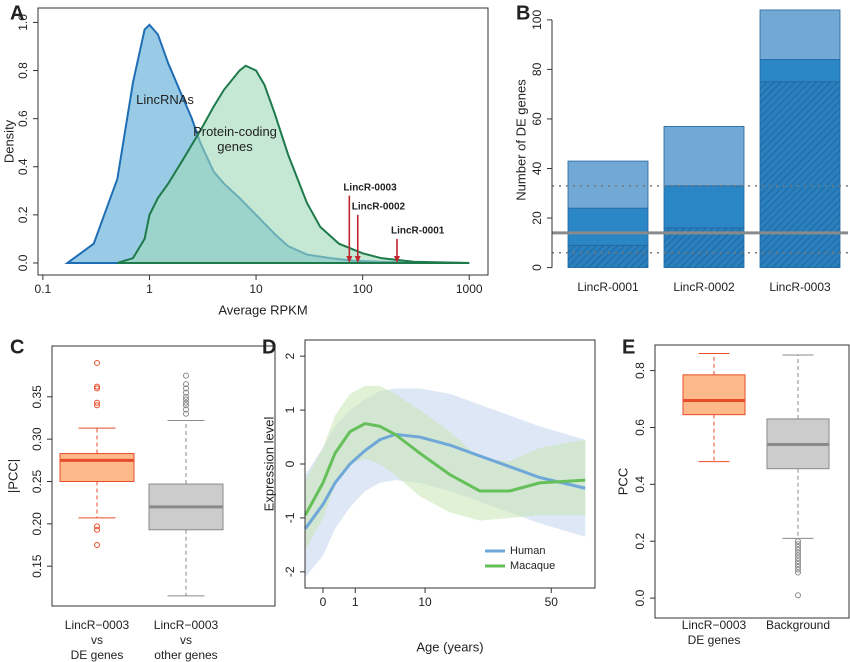 Image resolution: width=850 pixels, height=662 pixels. What do you see at coordinates (37, 397) in the screenshot?
I see `y-tick-label: 0.35` at bounding box center [37, 397].